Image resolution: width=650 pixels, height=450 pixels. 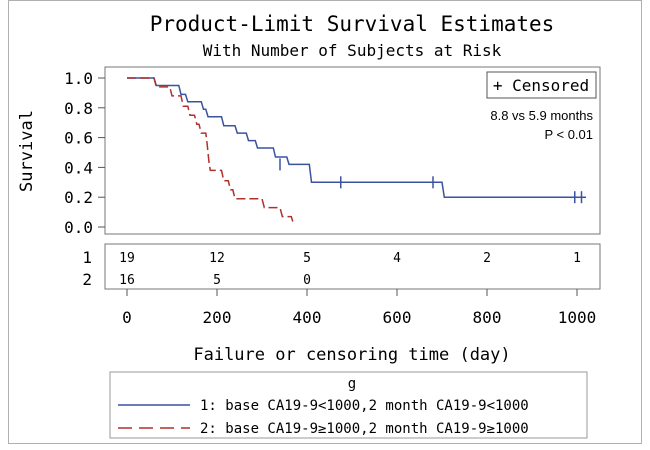 I want to click on at-risk-count: 19, so click(x=127, y=258).